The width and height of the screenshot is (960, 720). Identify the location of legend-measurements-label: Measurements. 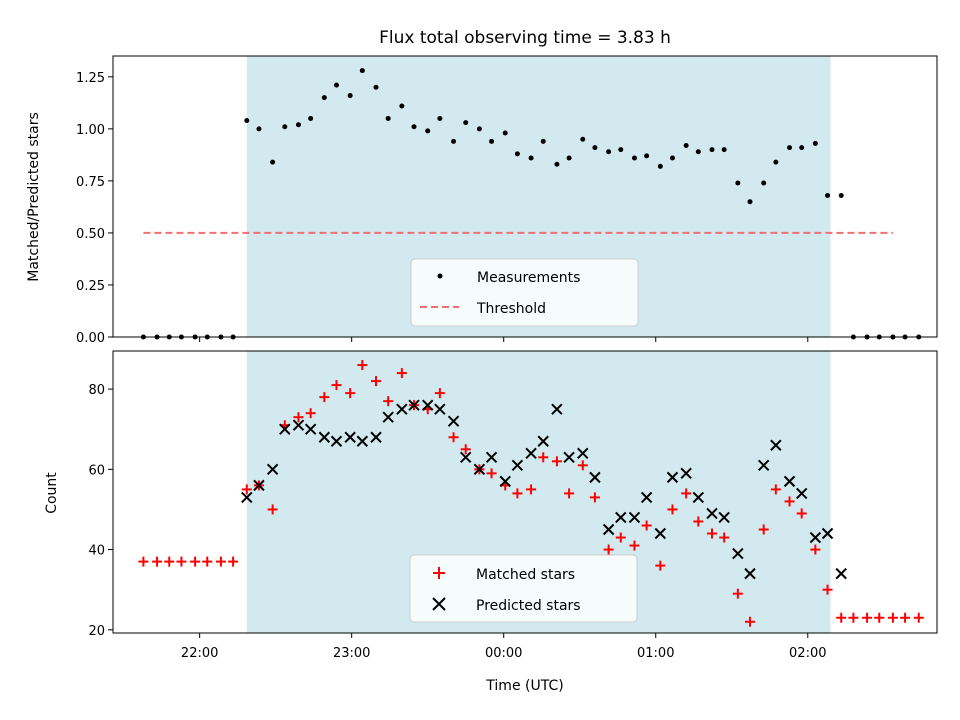
(528, 278).